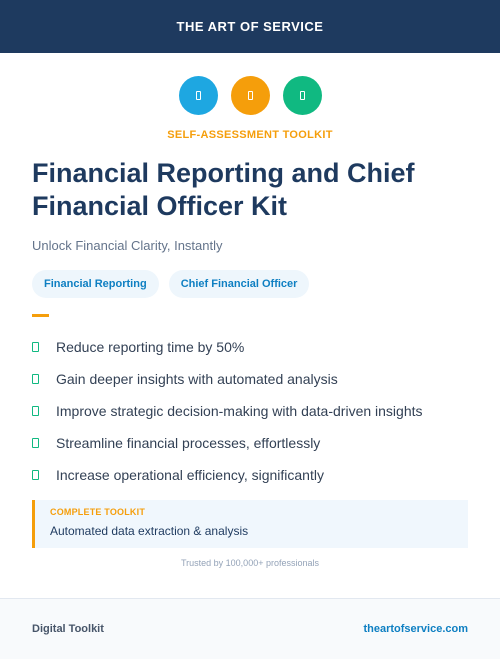  I want to click on document-icon-orange, so click(250, 95).